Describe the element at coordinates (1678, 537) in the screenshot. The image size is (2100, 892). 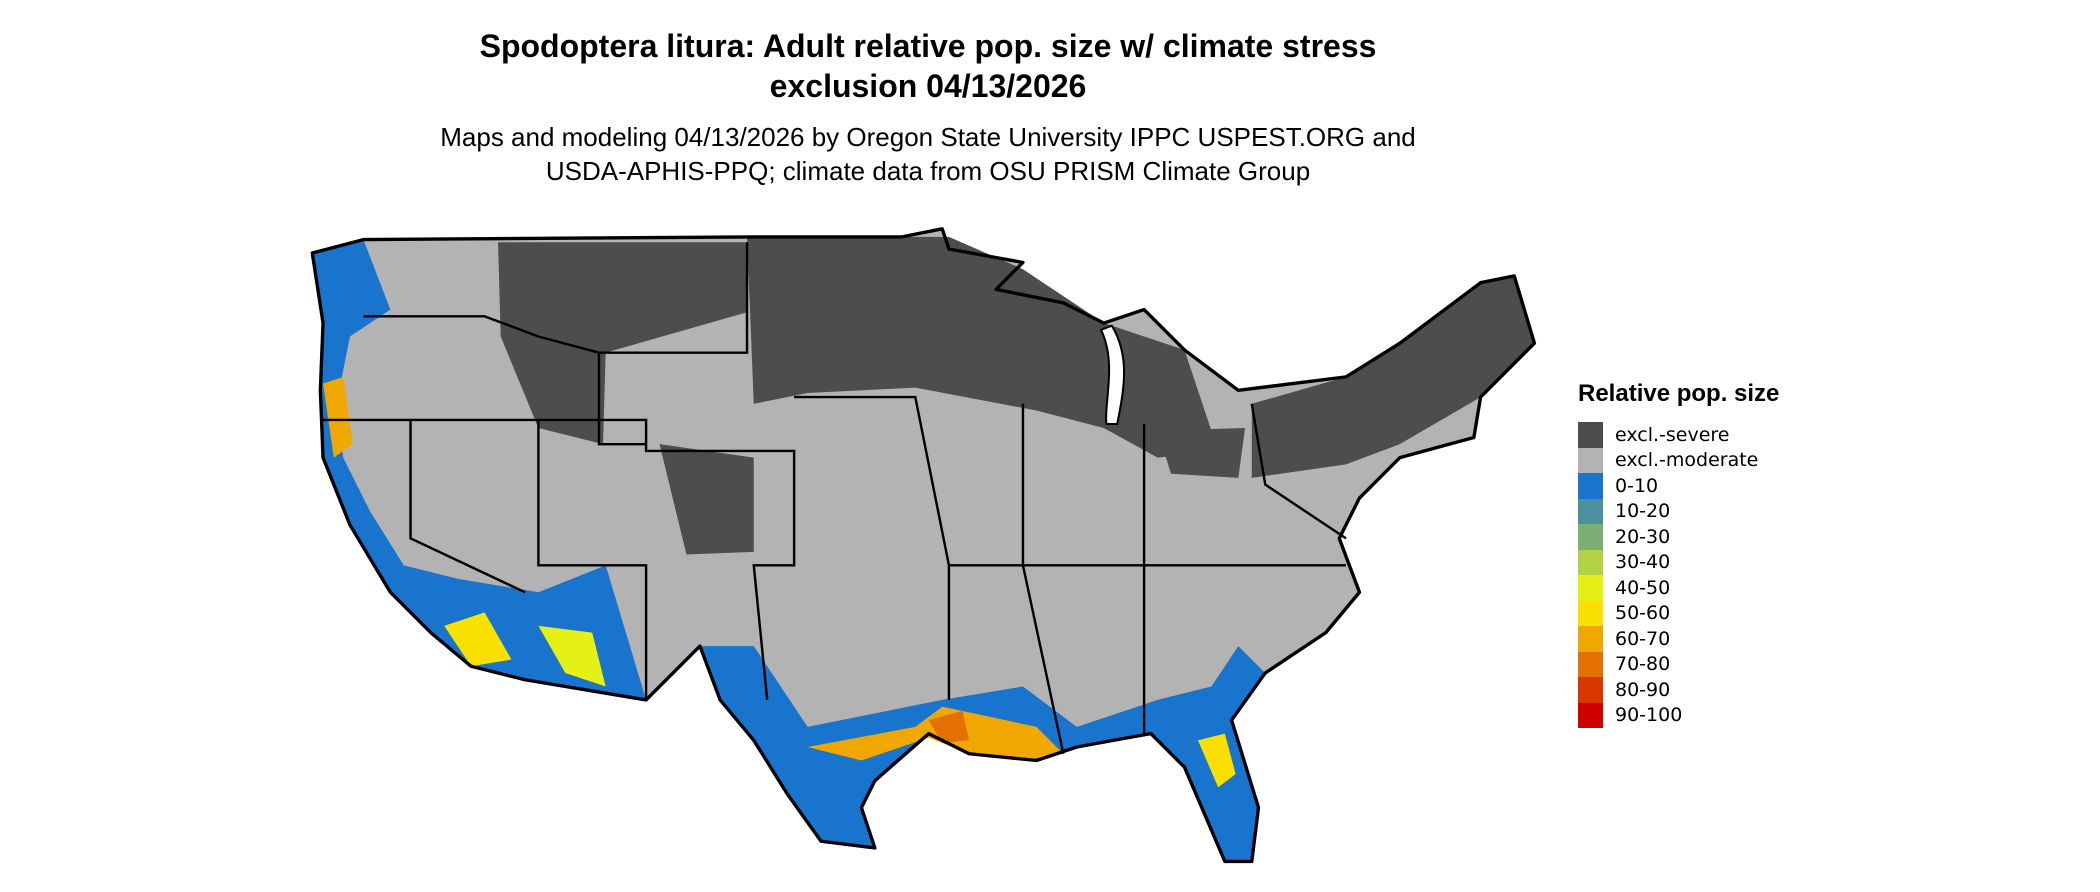
I see `legend-item: 20-30` at that location.